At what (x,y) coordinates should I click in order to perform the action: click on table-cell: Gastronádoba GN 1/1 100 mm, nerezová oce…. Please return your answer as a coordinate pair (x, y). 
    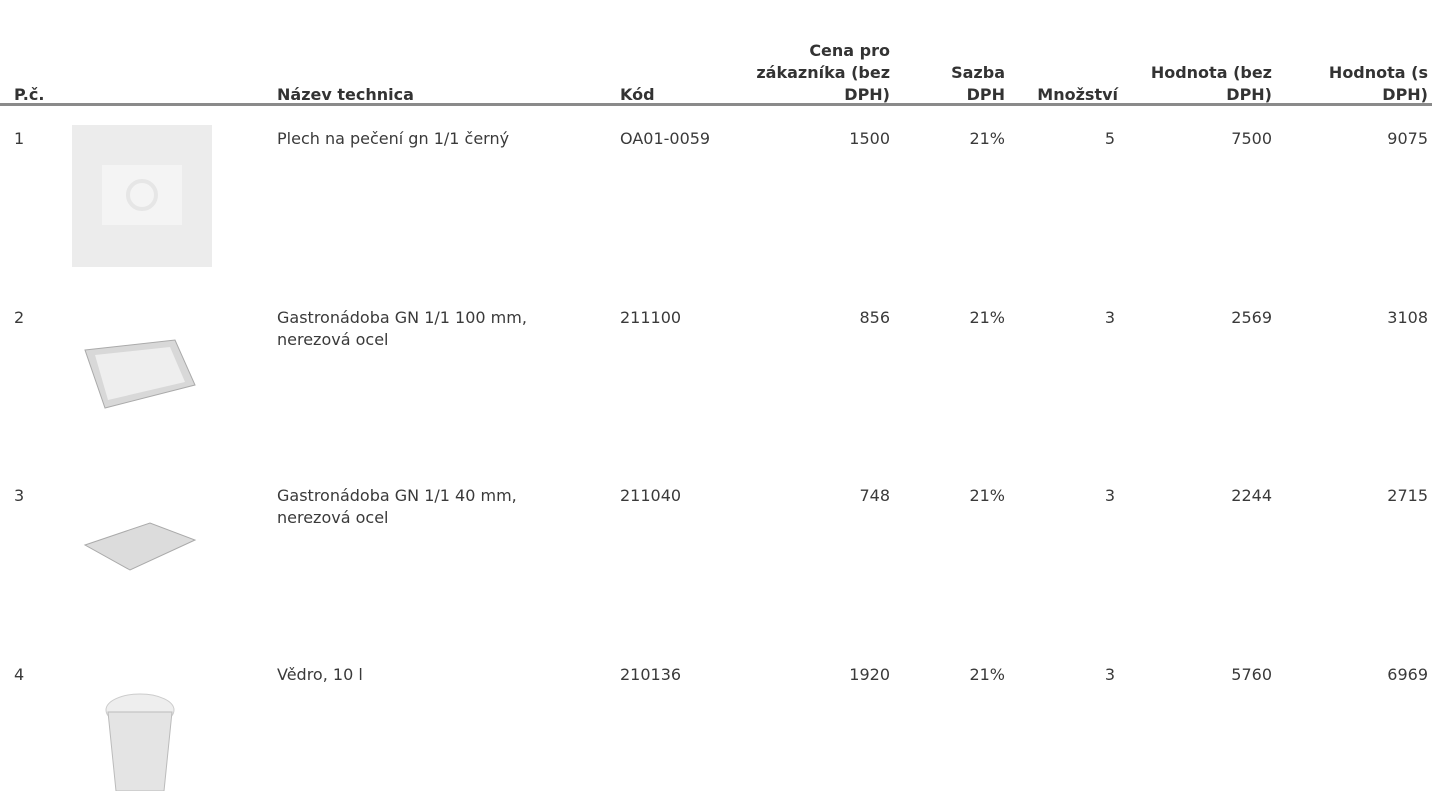
    Looking at the image, I should click on (402, 328).